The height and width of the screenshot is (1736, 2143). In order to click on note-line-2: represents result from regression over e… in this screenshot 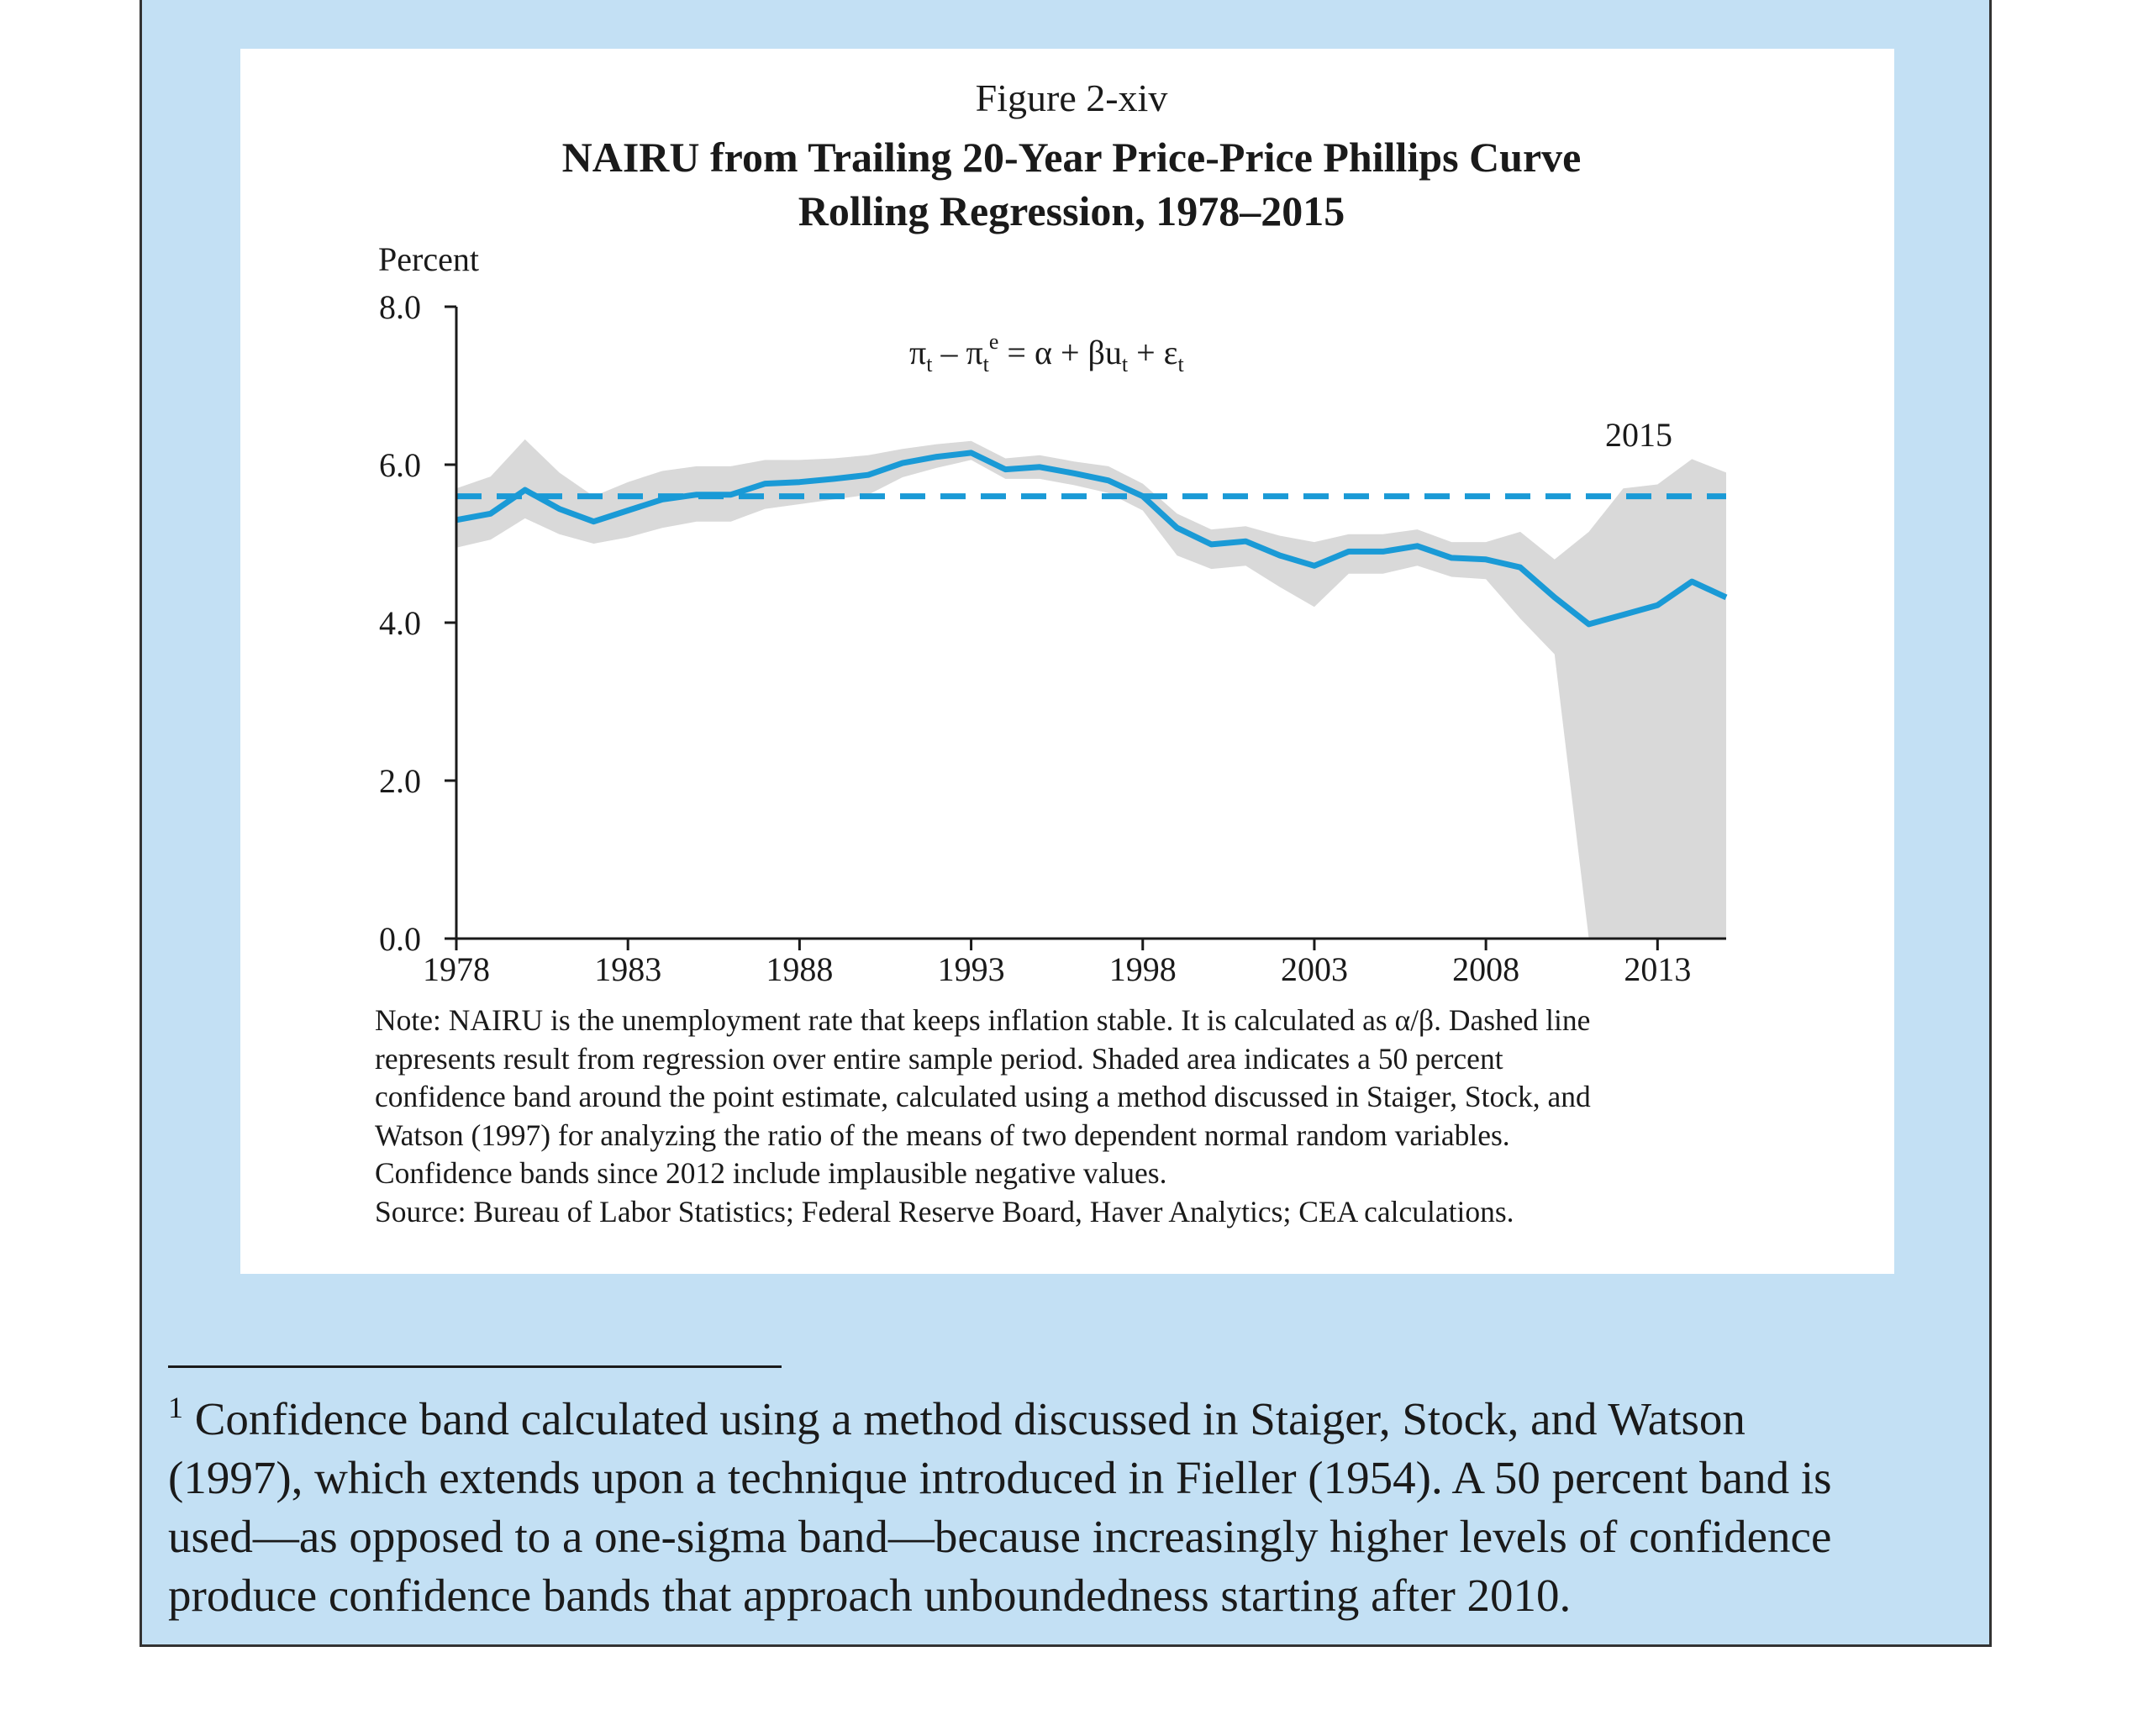, I will do `click(939, 1058)`.